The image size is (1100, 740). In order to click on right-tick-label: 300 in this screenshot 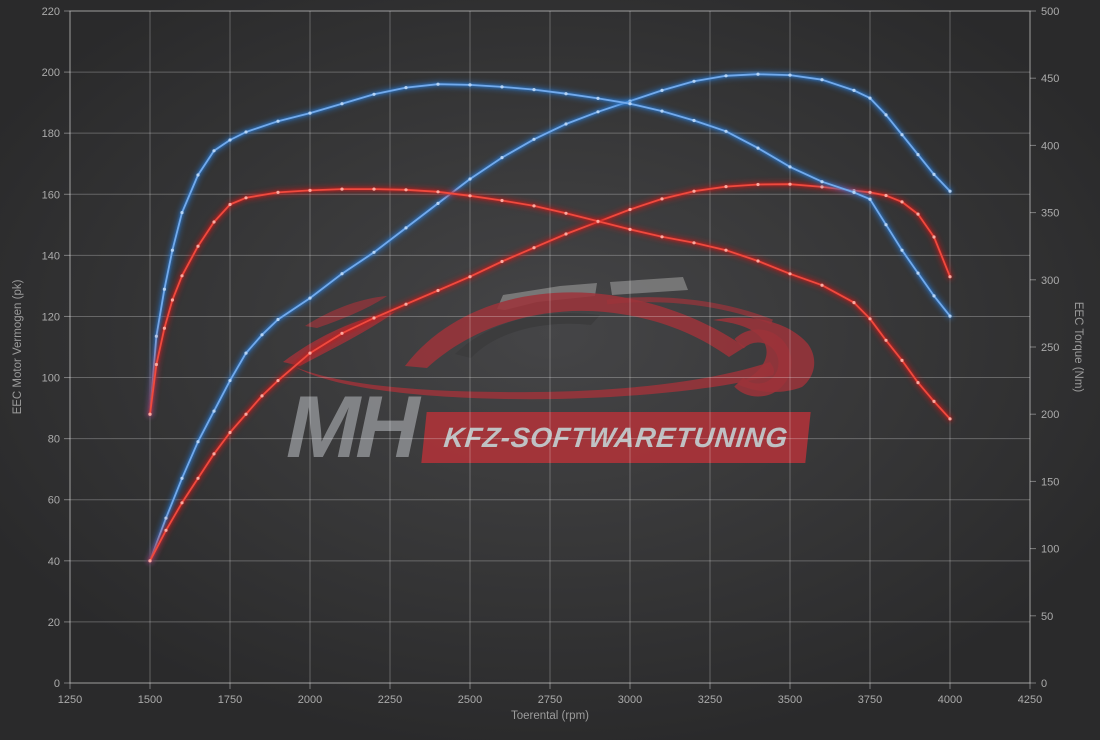, I will do `click(1050, 281)`.